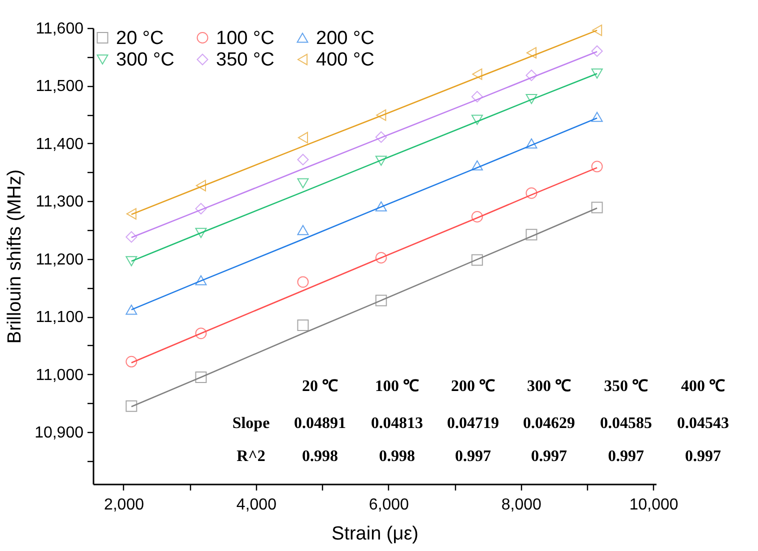  What do you see at coordinates (549, 423) in the screenshot?
I see `annotation: 0.04629` at bounding box center [549, 423].